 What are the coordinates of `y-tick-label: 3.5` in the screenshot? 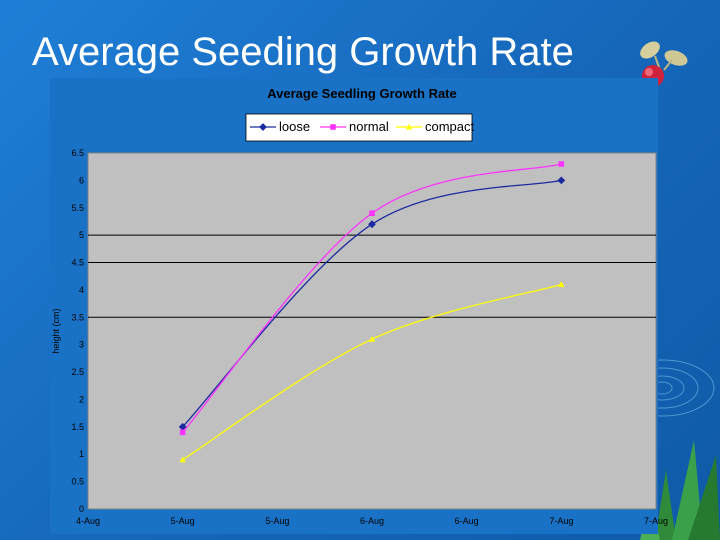 It's located at (77, 317).